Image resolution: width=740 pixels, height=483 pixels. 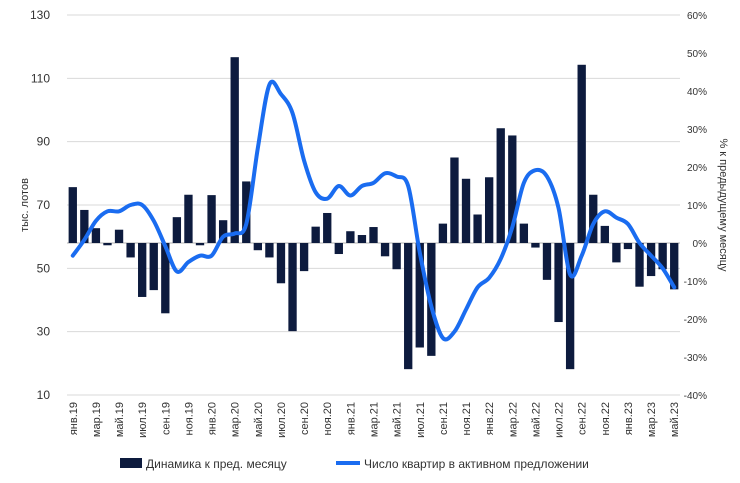 What do you see at coordinates (216, 464) in the screenshot?
I see `legend-bar-label: Динамика к пред. месяцу` at bounding box center [216, 464].